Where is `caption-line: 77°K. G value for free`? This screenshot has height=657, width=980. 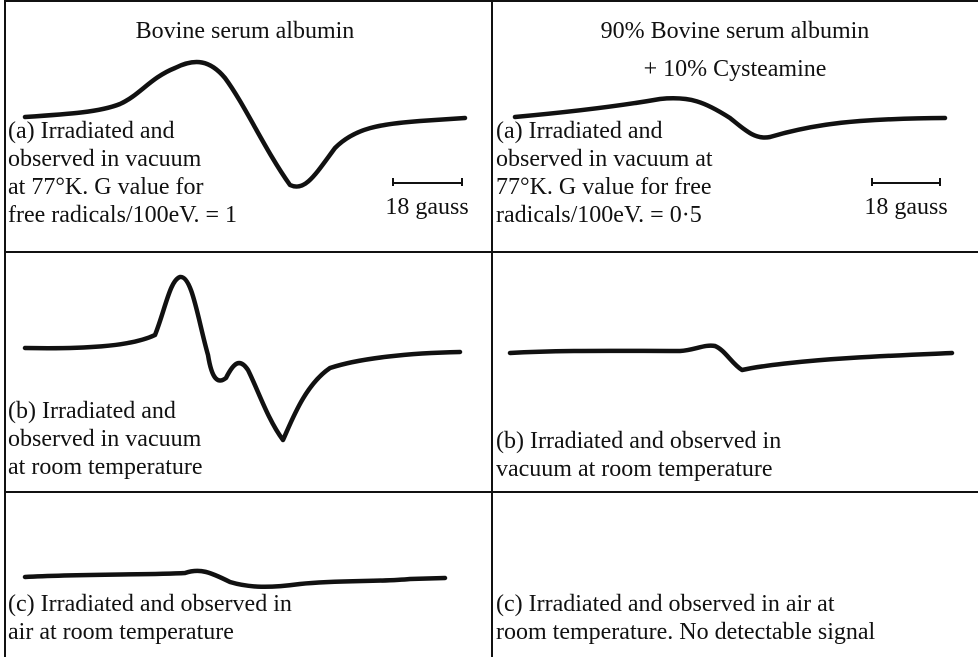
caption-line: 77°K. G value for free is located at coordinates (604, 187).